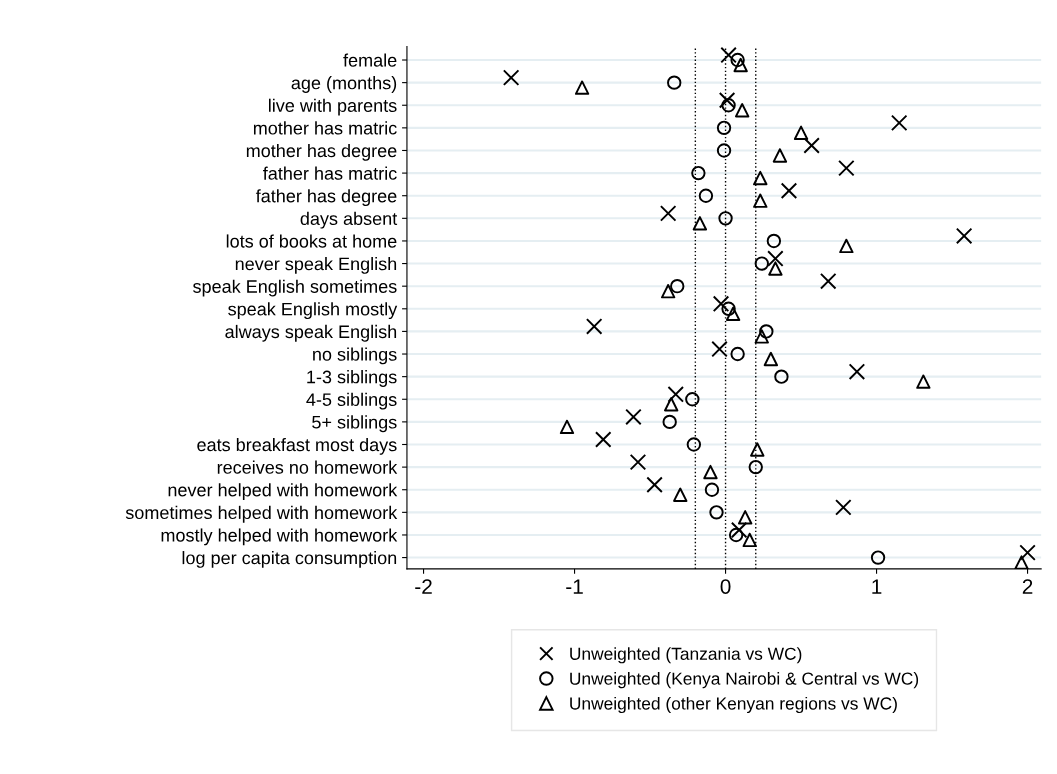  Describe the element at coordinates (877, 586) in the screenshot. I see `x-tick-label: 1` at that location.